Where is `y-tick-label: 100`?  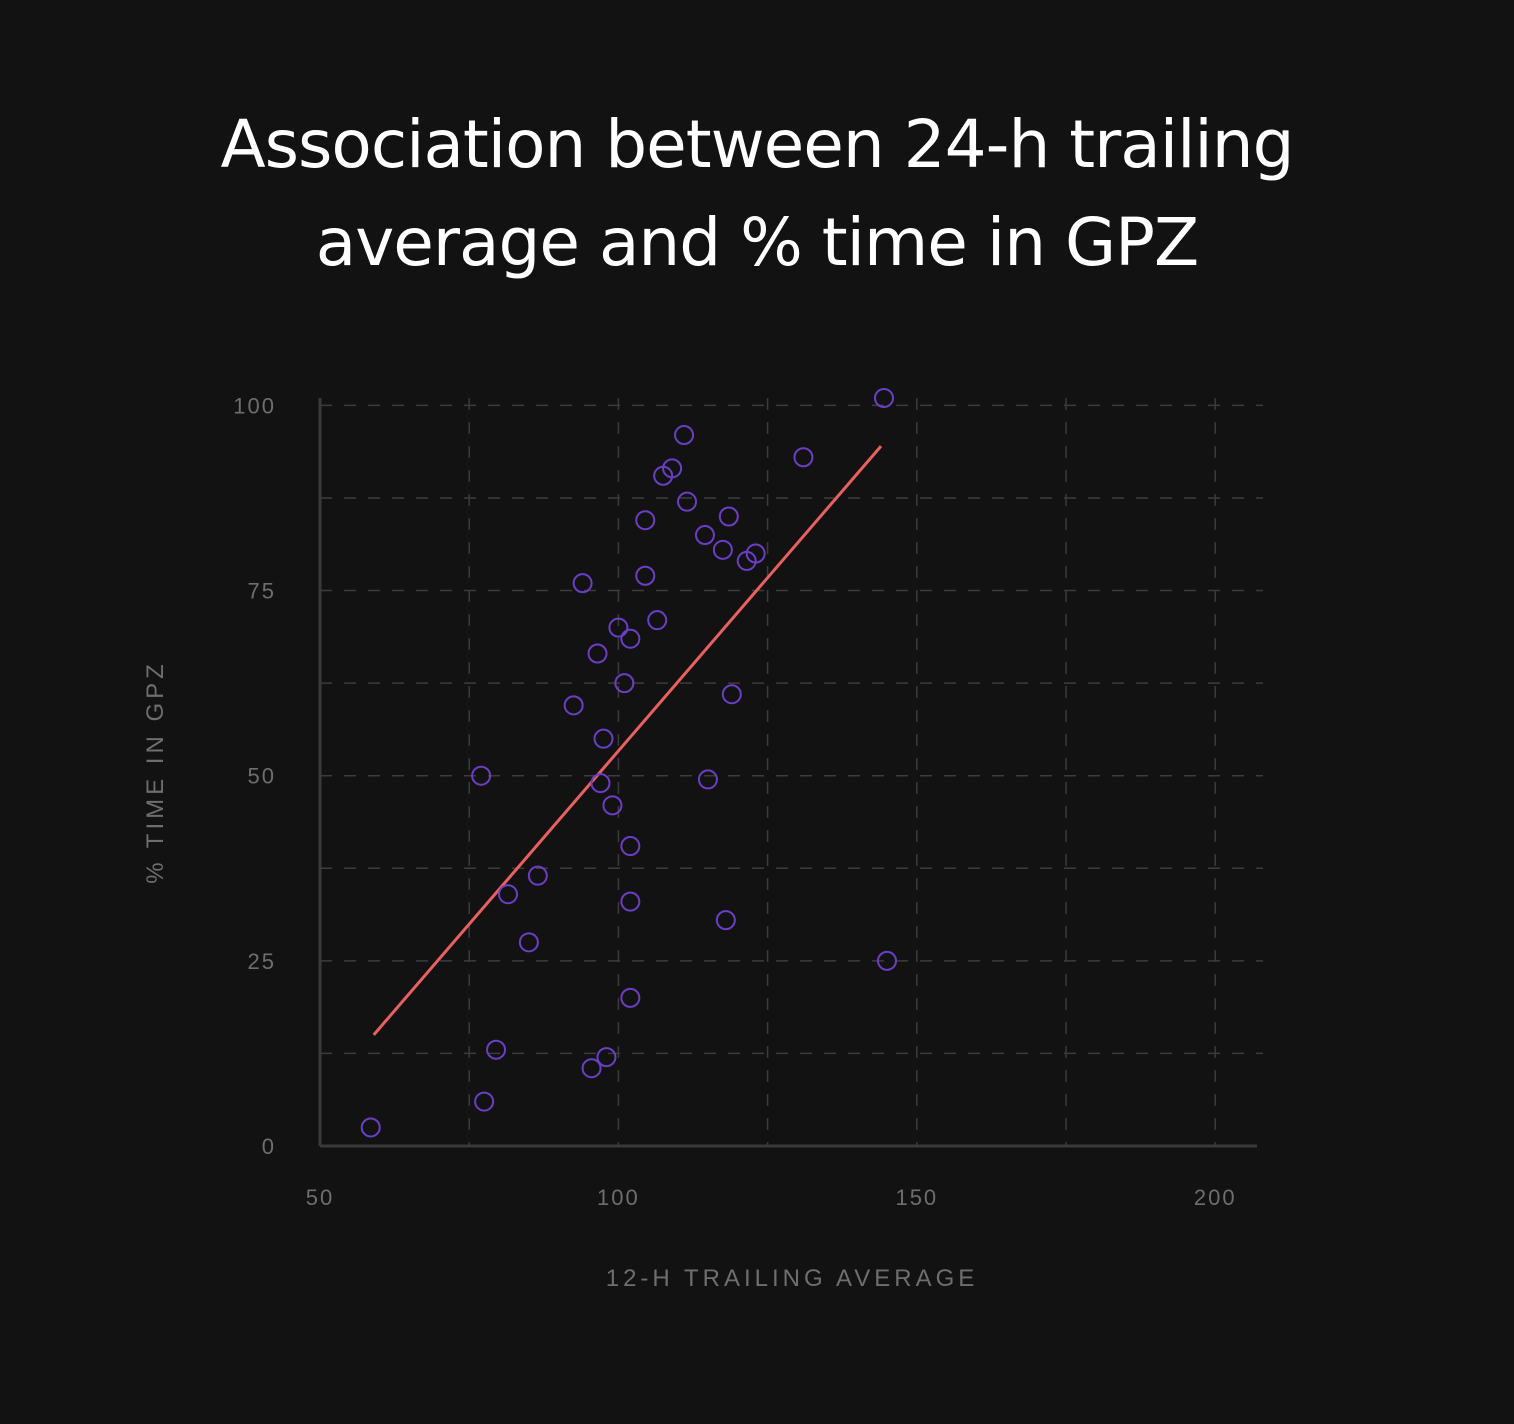
y-tick-label: 100 is located at coordinates (254, 405).